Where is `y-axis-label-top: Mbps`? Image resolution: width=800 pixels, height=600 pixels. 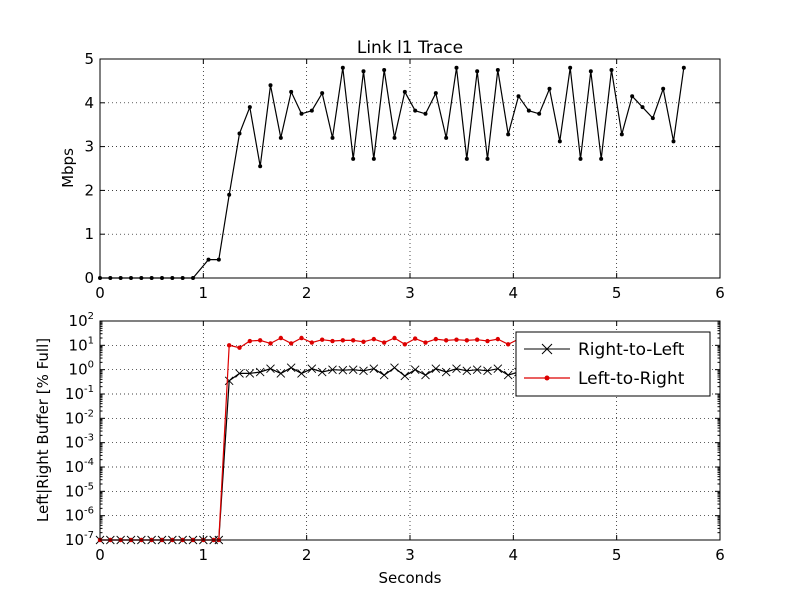
y-axis-label-top: Mbps is located at coordinates (68, 168).